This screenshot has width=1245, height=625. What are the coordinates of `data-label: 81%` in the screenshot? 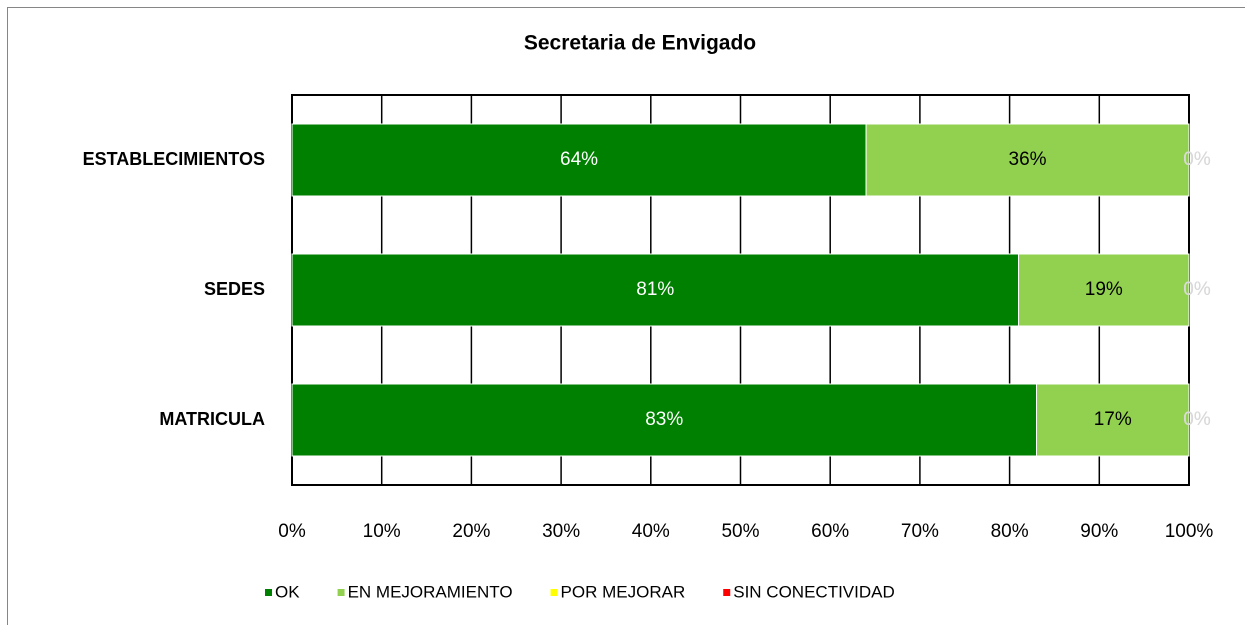 It's located at (655, 289).